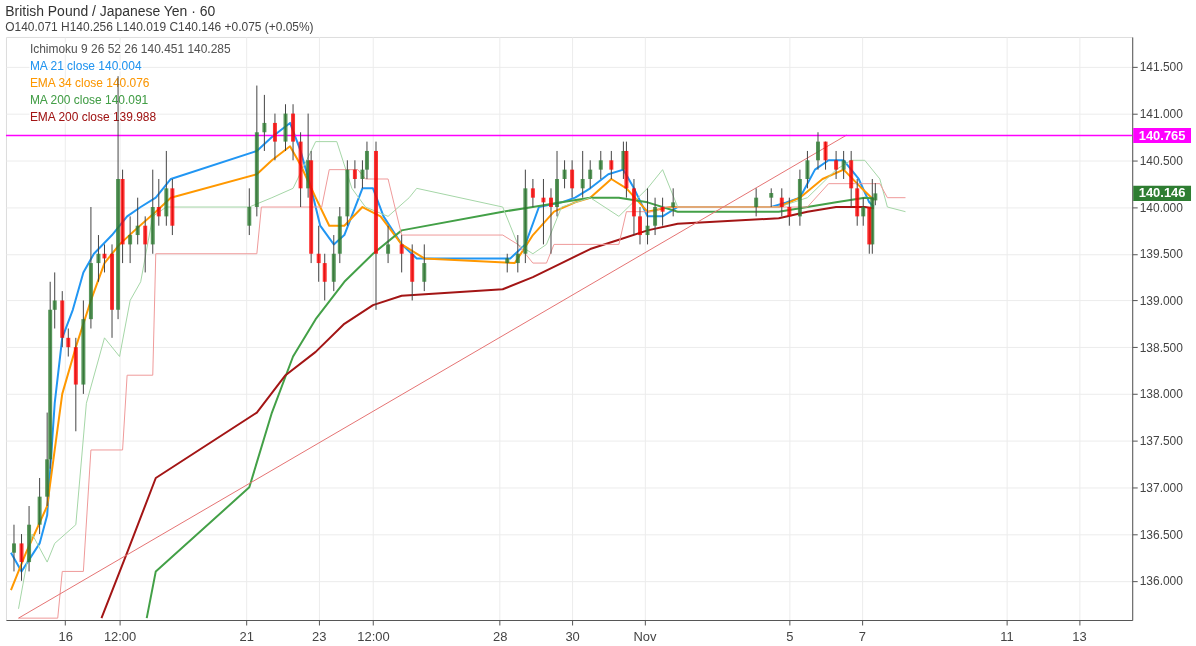  I want to click on text: MA 21 close 140.004, so click(85, 65).